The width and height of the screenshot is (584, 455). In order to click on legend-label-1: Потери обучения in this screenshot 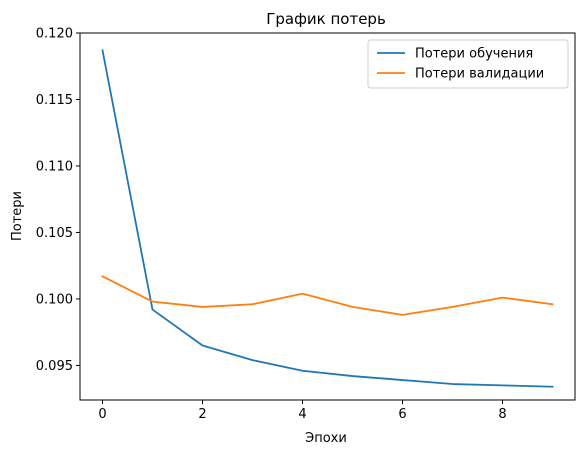, I will do `click(474, 54)`.